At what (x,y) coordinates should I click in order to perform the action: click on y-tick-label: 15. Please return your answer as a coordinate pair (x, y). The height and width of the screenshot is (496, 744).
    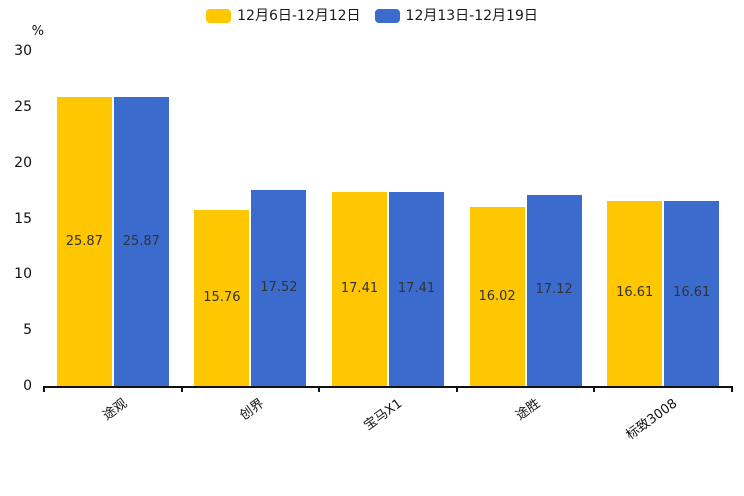
    Looking at the image, I should click on (23, 218).